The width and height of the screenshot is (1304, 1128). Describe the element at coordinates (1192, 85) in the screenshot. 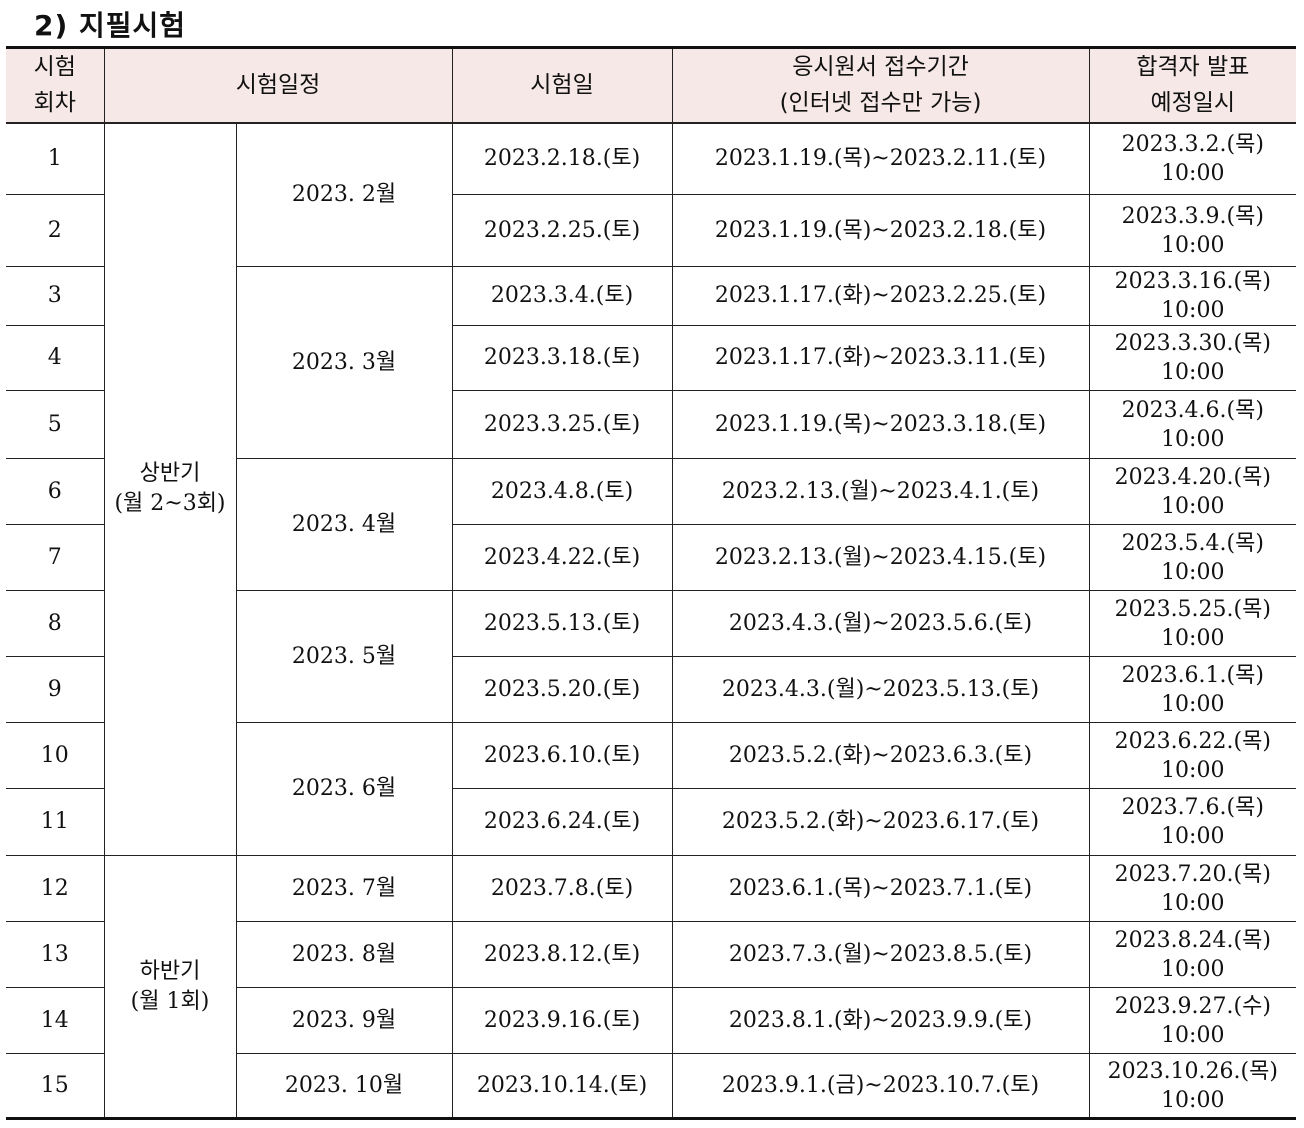

I see `header-announce: 합격자 발표 예정일시` at that location.